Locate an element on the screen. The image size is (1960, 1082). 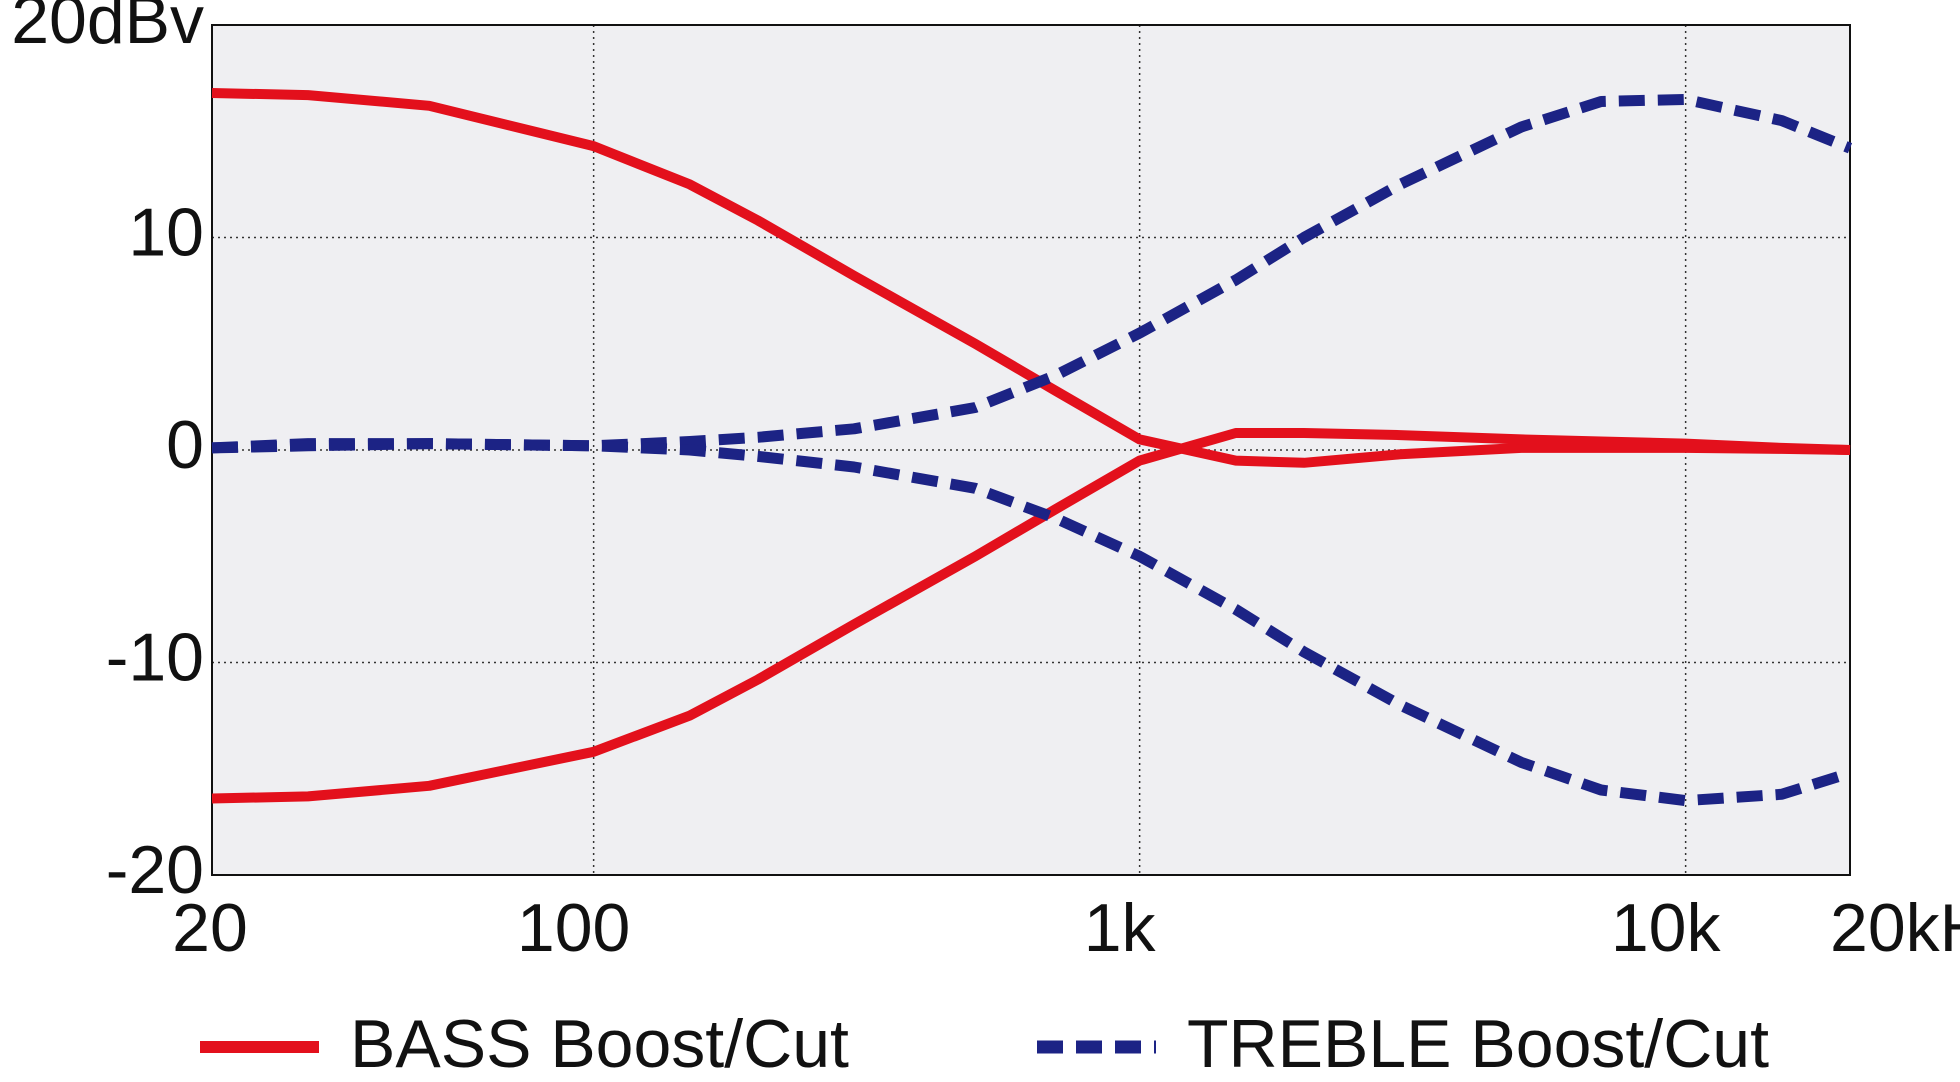
legend-label: TREBLE Boost/Cut is located at coordinates (1478, 1044).